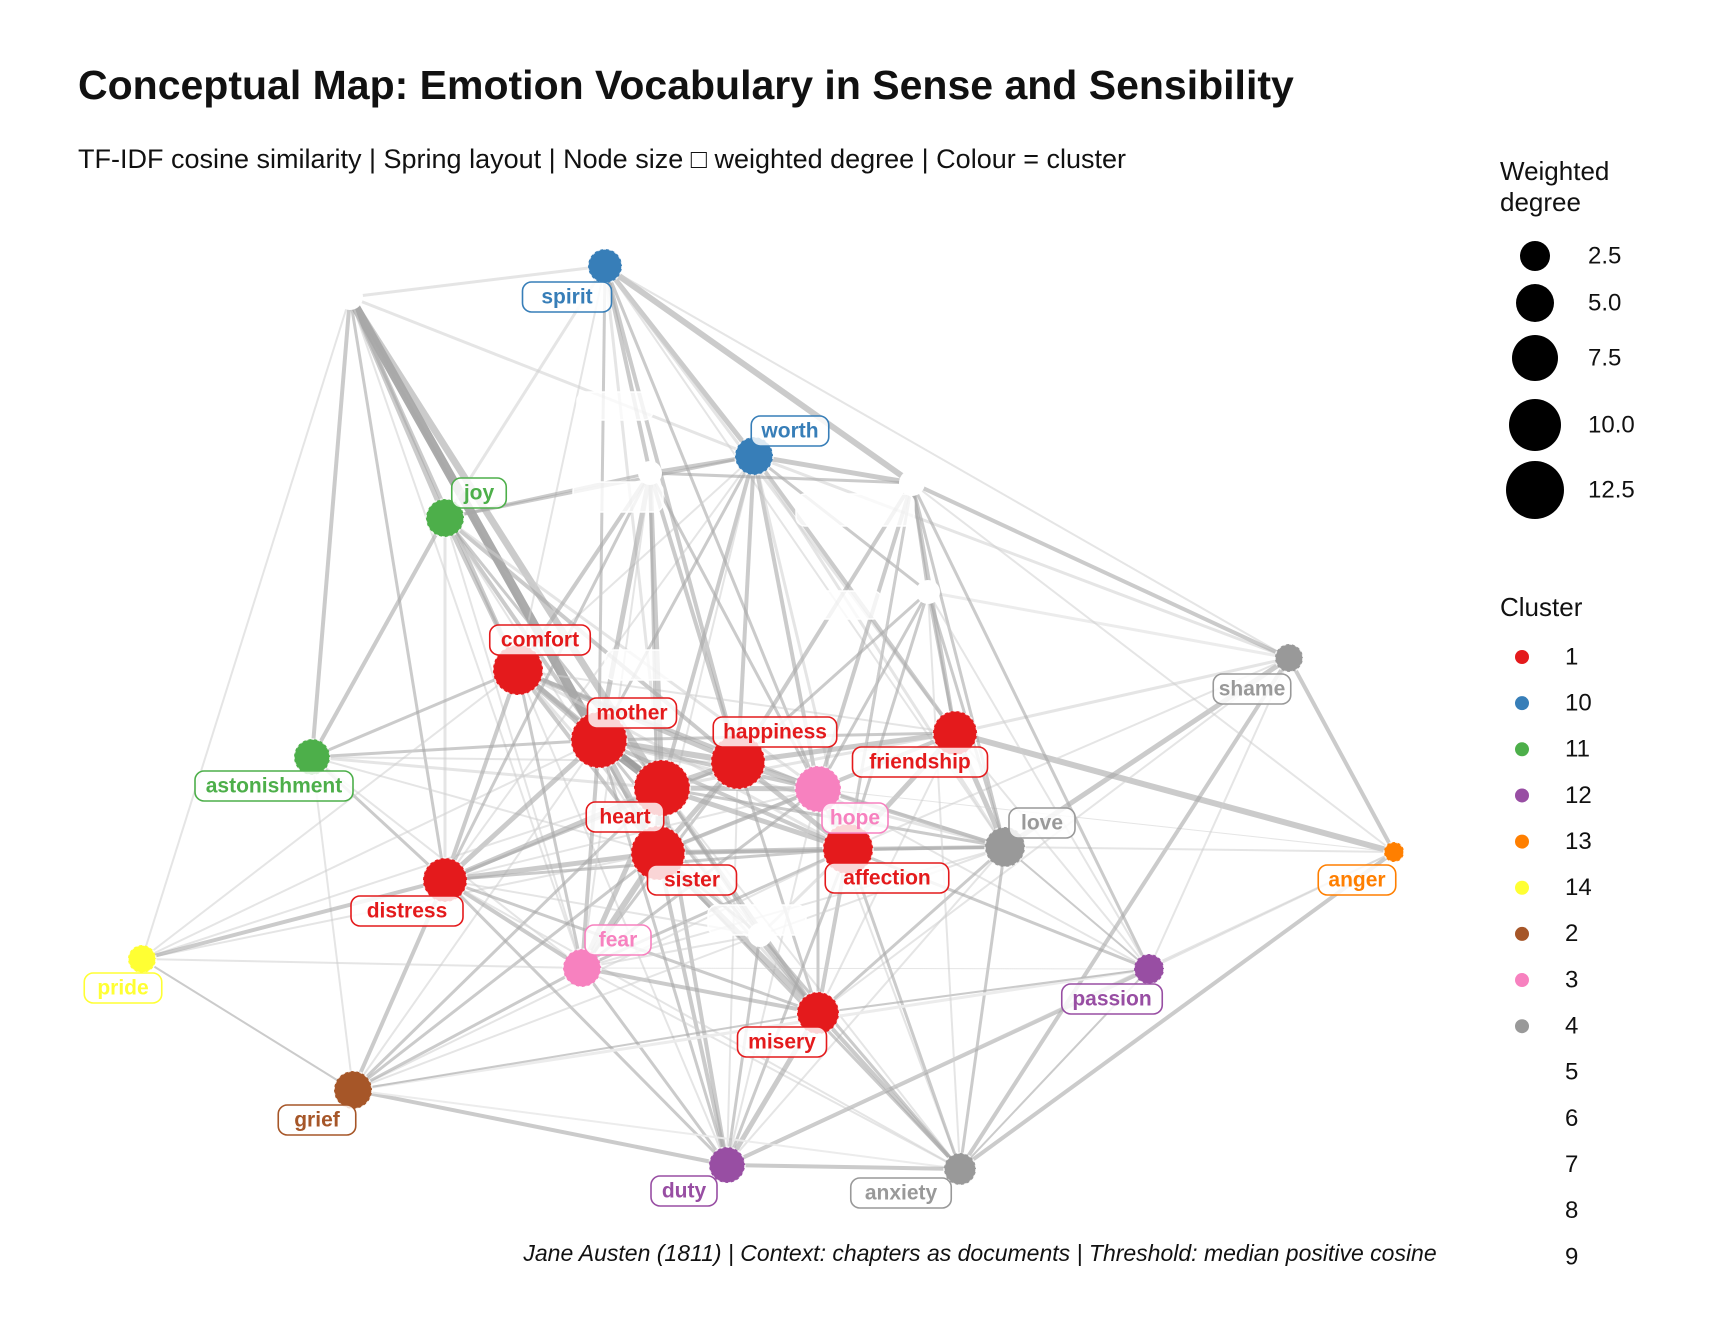 Image resolution: width=1728 pixels, height=1344 pixels. What do you see at coordinates (1106, 820) in the screenshot?
I see `edge-hope-anger` at bounding box center [1106, 820].